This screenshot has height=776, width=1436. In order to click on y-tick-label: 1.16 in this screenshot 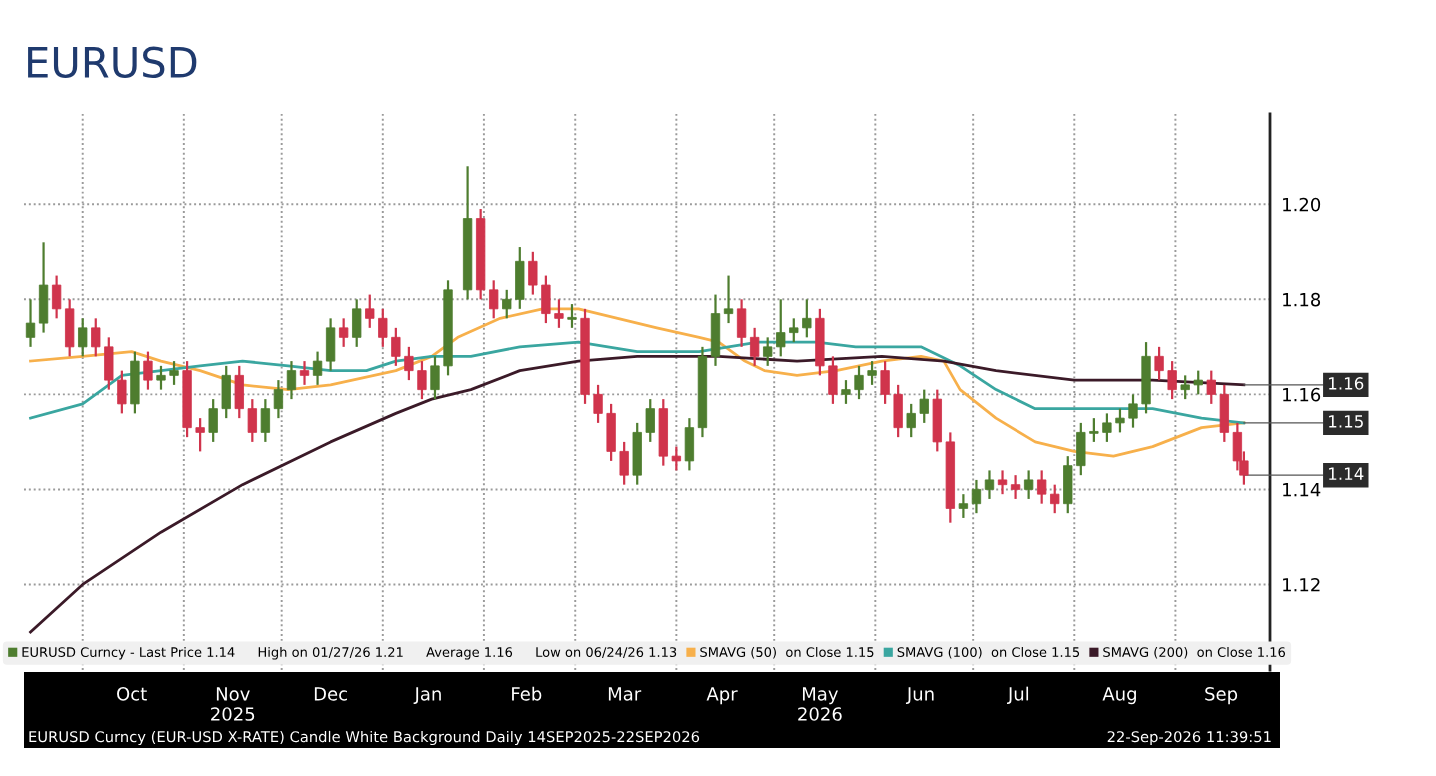, I will do `click(1302, 394)`.